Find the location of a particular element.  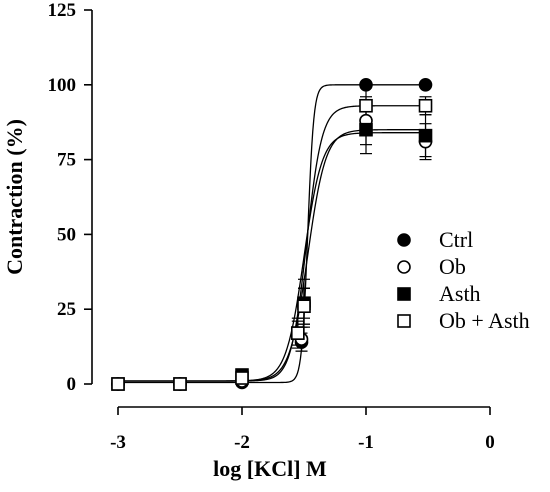

y-ticks: 0 25 50 75 100 125 is located at coordinates (70, 197).